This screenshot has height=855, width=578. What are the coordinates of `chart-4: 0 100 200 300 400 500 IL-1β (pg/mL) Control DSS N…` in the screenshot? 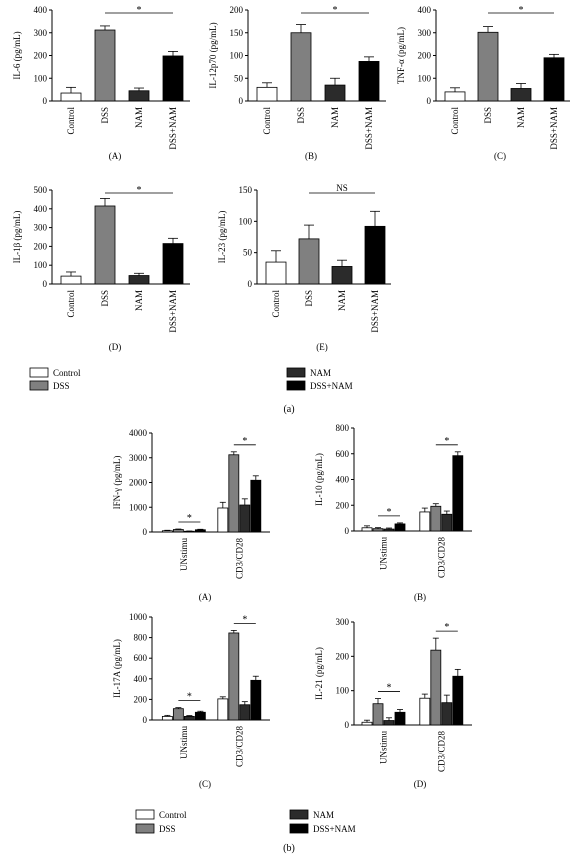 It's located at (101, 268).